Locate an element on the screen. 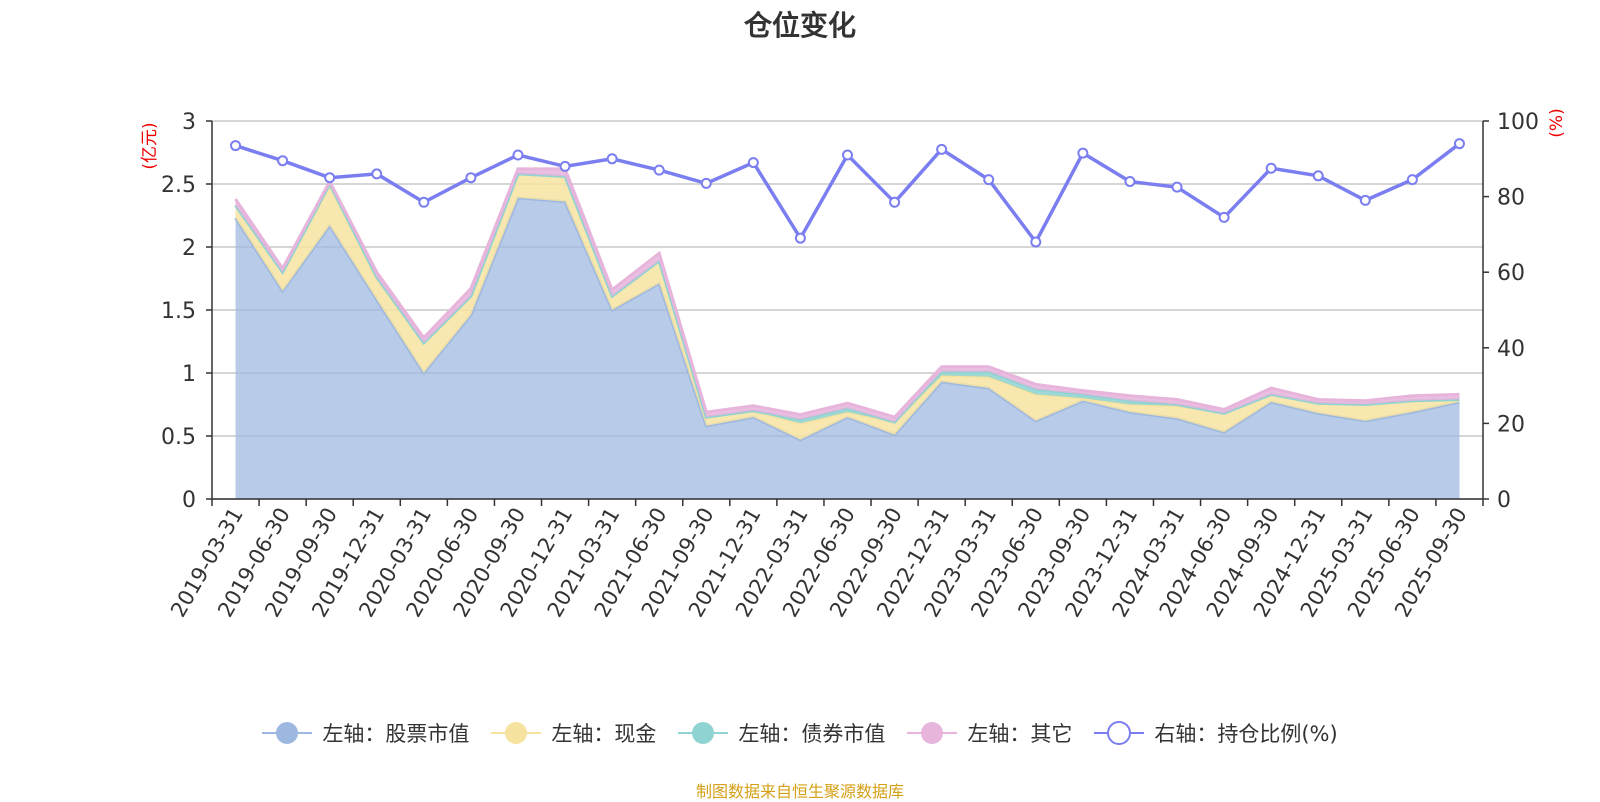  legend-label: 右轴：持仓比例(%) is located at coordinates (1246, 734).